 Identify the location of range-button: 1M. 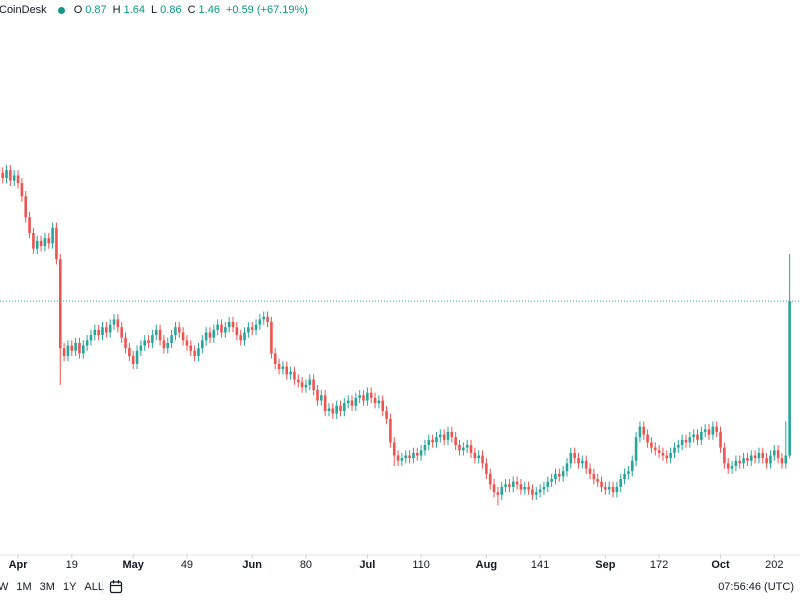
(24, 587).